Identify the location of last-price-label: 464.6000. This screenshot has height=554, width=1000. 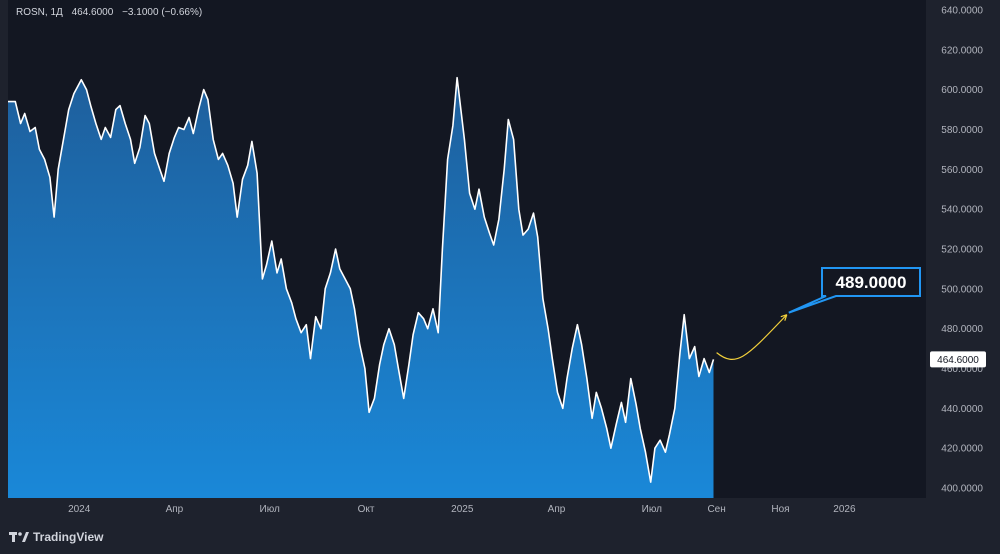
(958, 360).